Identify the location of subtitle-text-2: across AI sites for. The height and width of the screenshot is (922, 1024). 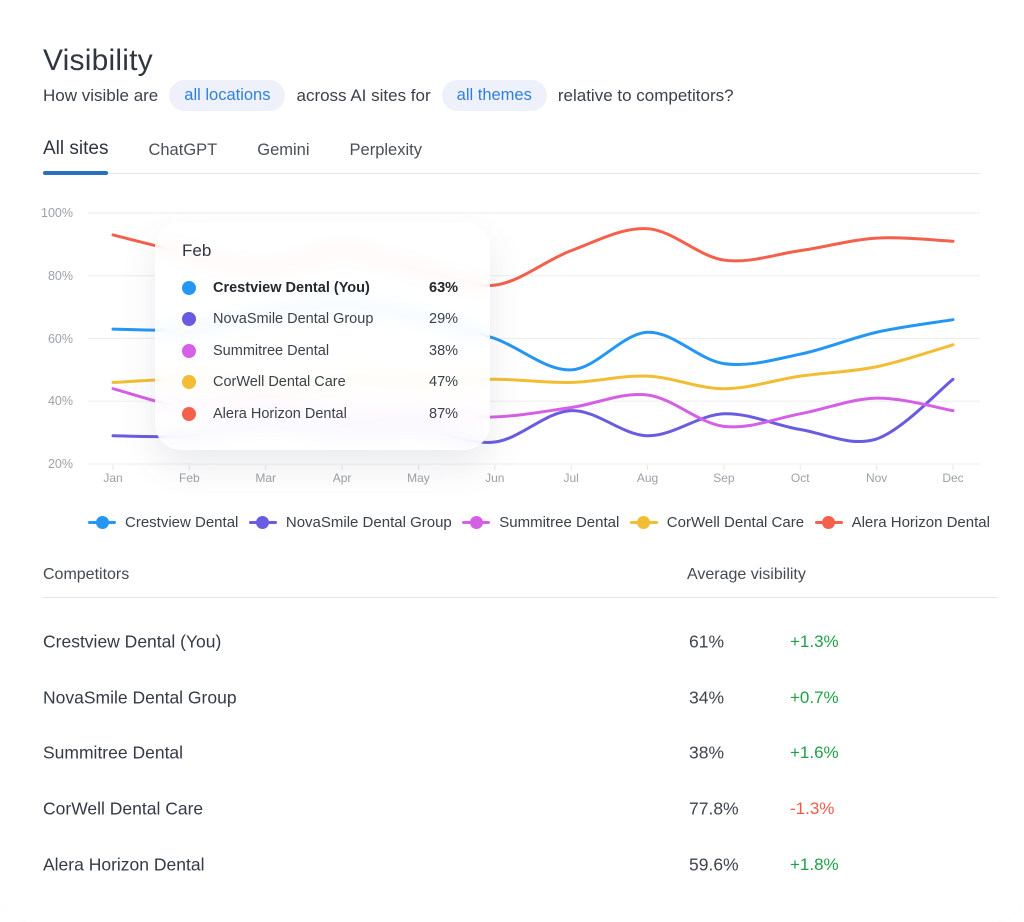
(363, 95).